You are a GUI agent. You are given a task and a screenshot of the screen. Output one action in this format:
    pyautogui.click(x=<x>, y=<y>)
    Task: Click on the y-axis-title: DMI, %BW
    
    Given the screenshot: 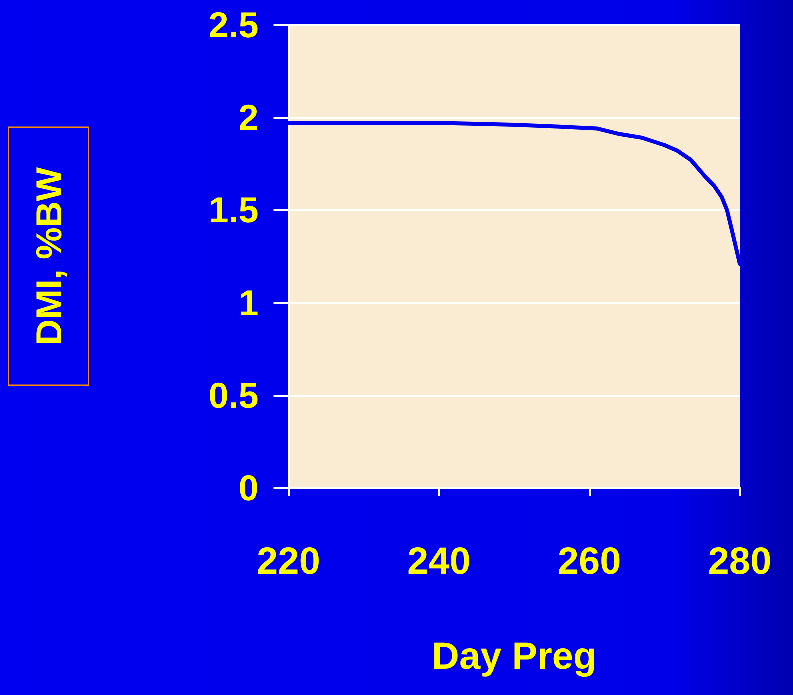 What is the action you would take?
    pyautogui.click(x=49, y=256)
    